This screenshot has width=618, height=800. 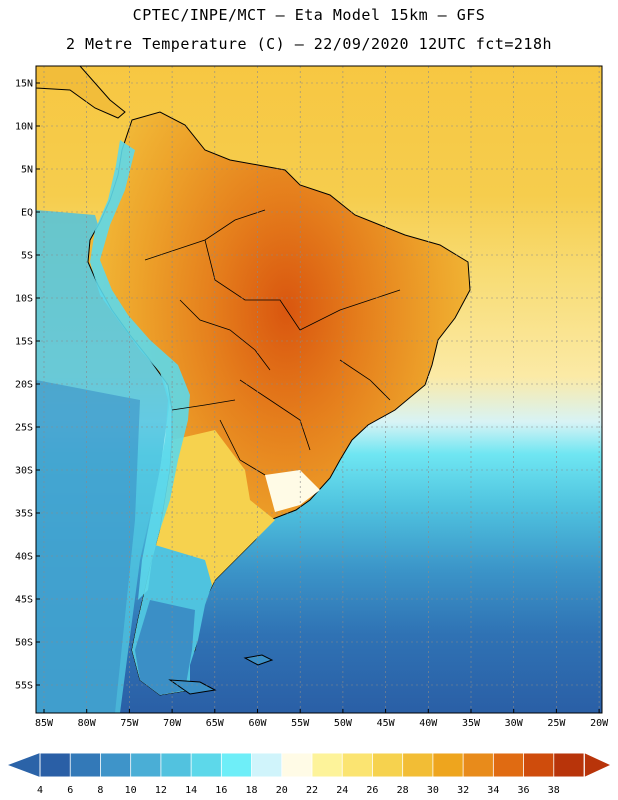 What do you see at coordinates (24, 428) in the screenshot?
I see `lat-label: 25S` at bounding box center [24, 428].